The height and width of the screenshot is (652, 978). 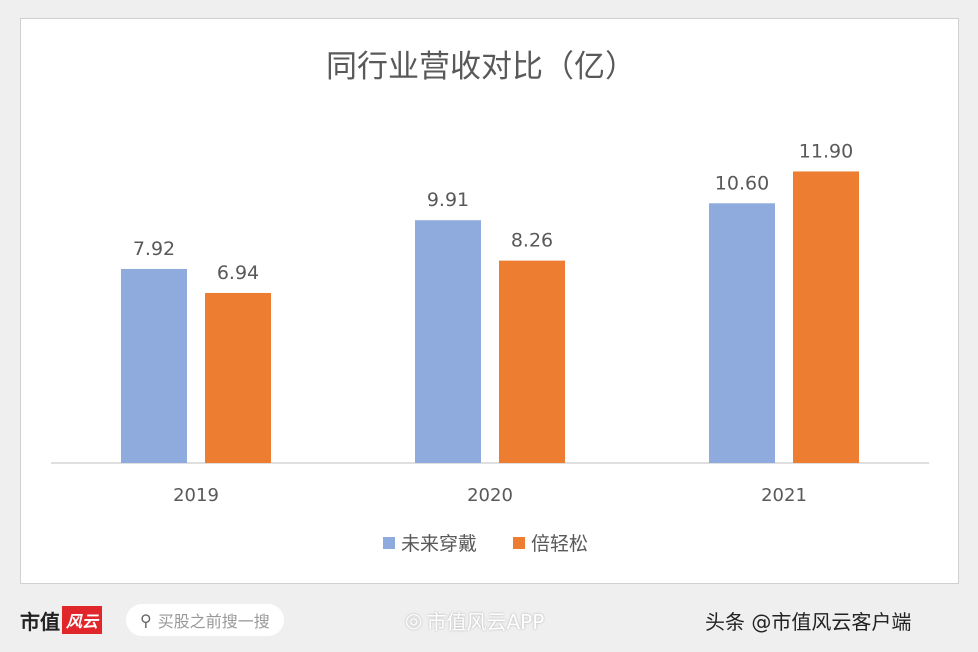 I want to click on x-tick-label: 2021, so click(x=784, y=495).